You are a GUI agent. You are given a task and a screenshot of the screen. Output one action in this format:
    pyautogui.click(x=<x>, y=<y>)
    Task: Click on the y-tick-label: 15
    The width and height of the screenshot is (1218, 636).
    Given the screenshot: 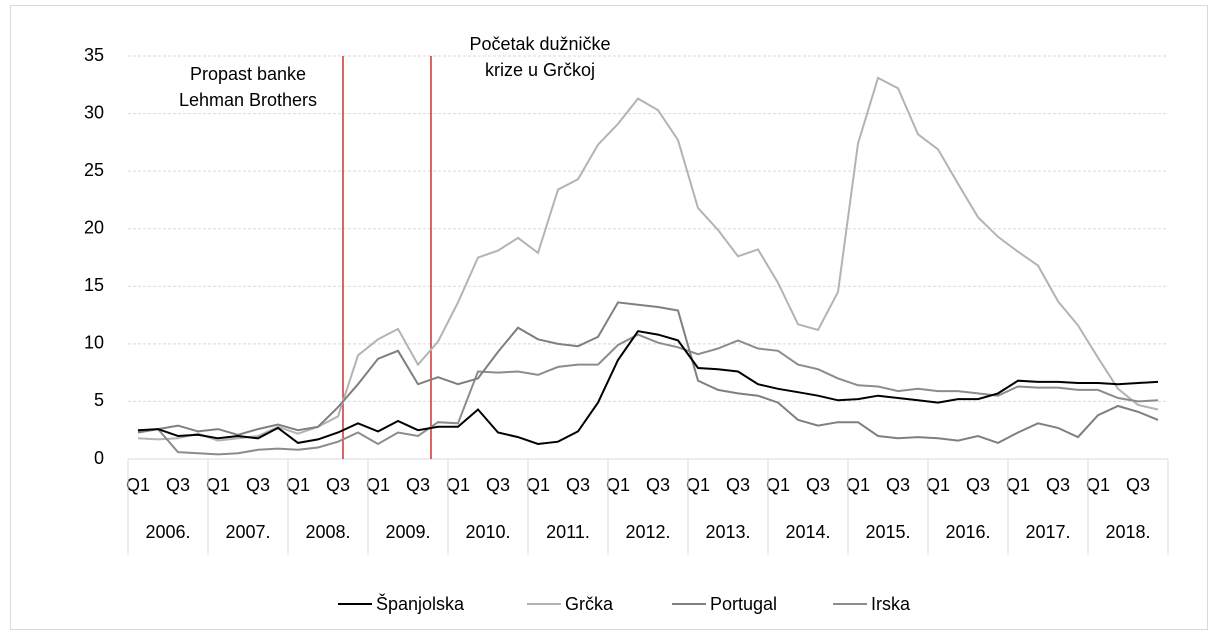 What is the action you would take?
    pyautogui.click(x=94, y=285)
    